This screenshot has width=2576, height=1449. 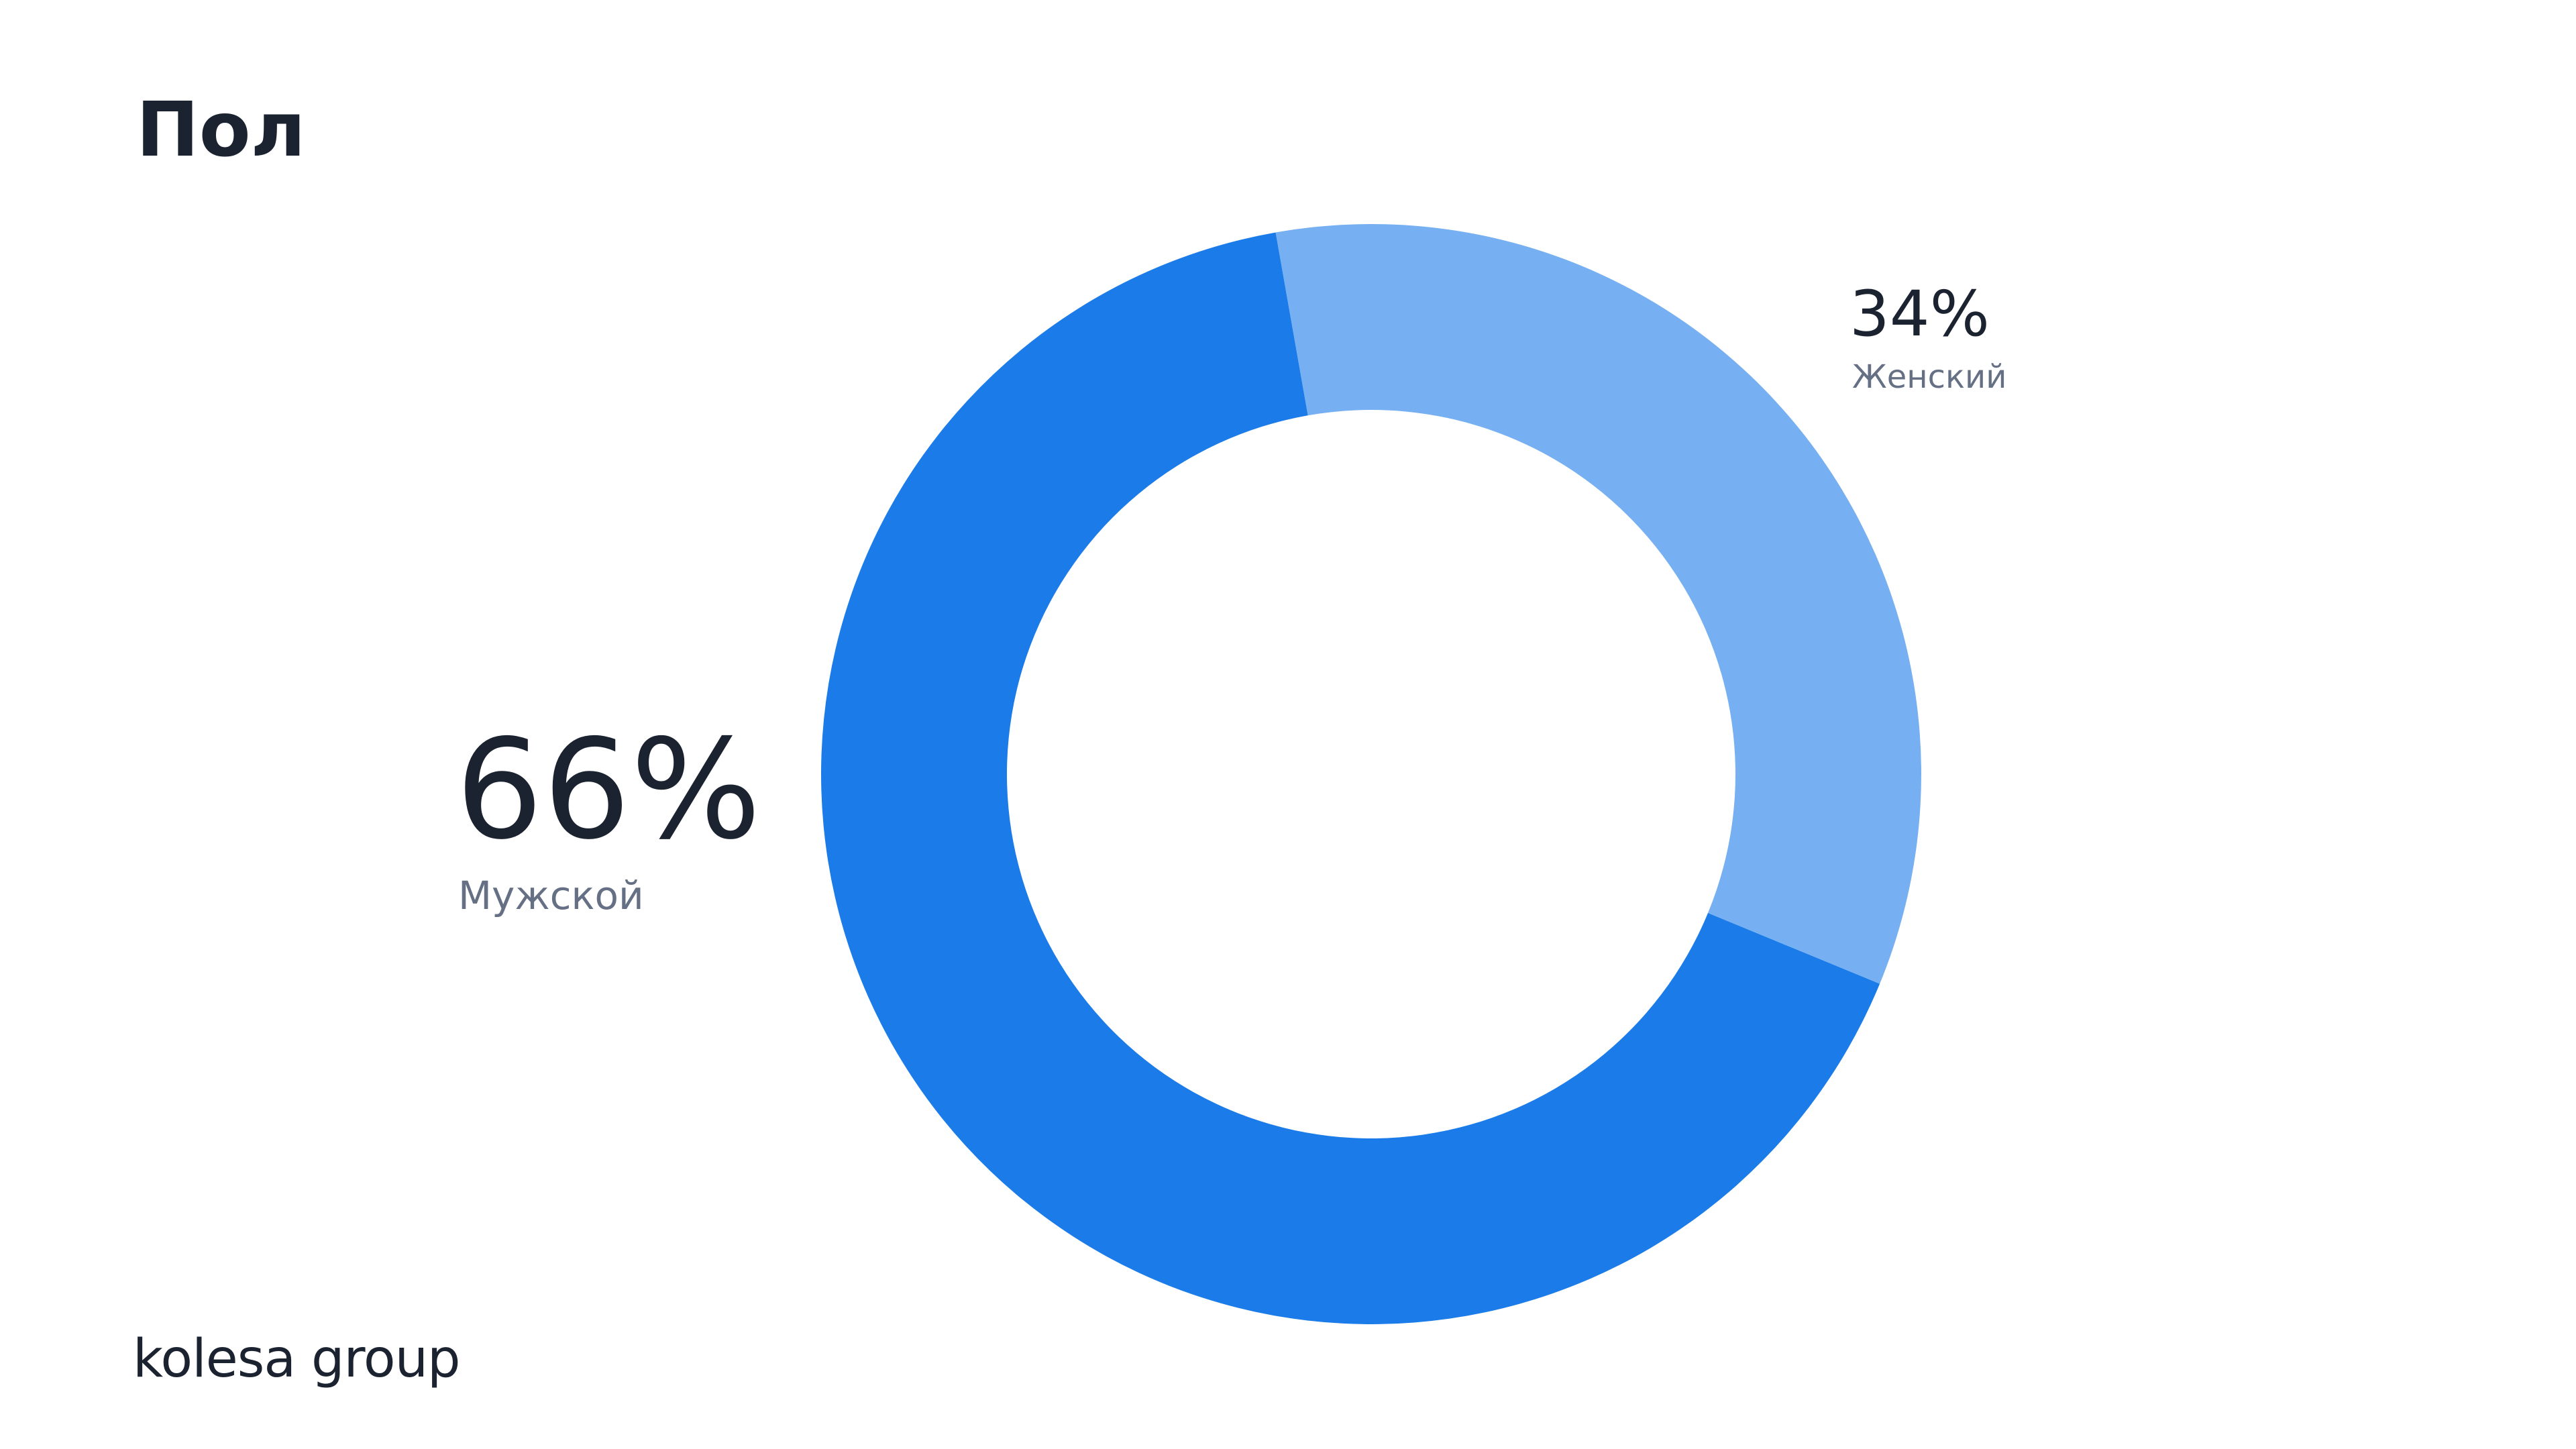 What do you see at coordinates (1919, 314) in the screenshot?
I see `value-label: 34%` at bounding box center [1919, 314].